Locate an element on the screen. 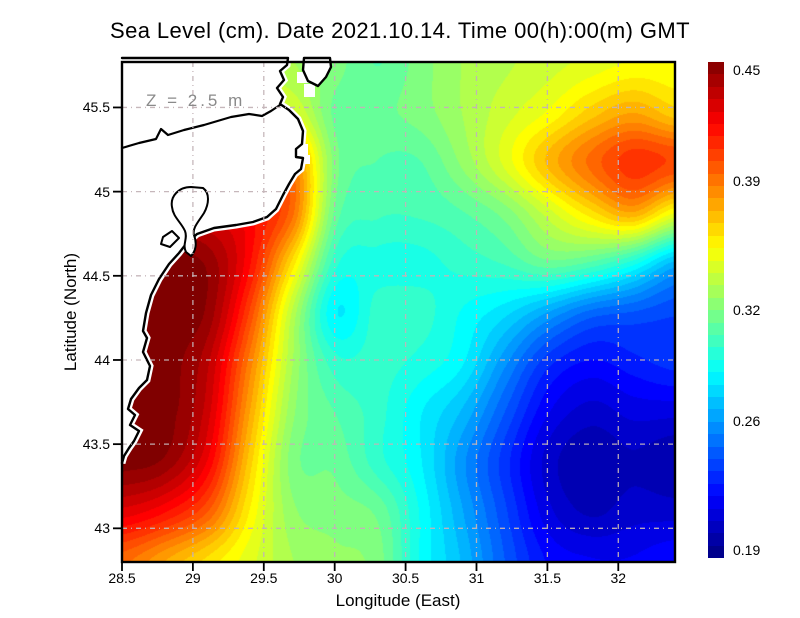 The width and height of the screenshot is (800, 618). liman-chain is located at coordinates (201, 126).